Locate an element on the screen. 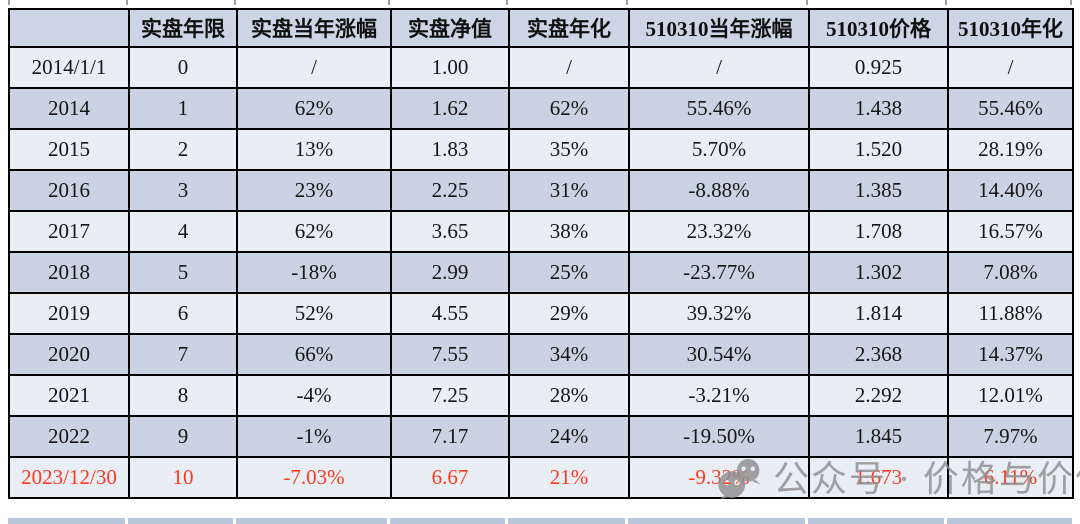 The width and height of the screenshot is (1080, 524). data-cell: 7 is located at coordinates (183, 354).